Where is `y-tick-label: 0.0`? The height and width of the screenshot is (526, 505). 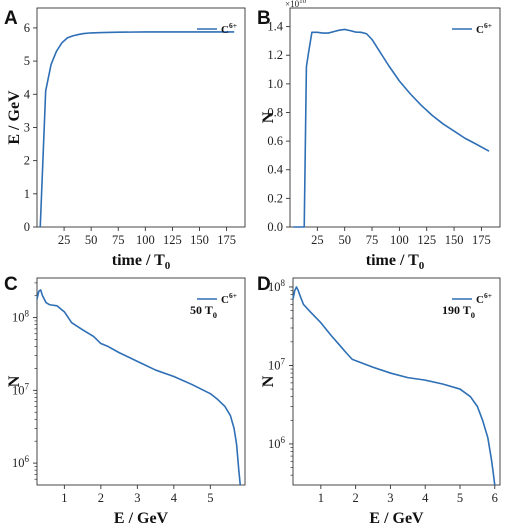 y-tick-label: 0.0 is located at coordinates (275, 227).